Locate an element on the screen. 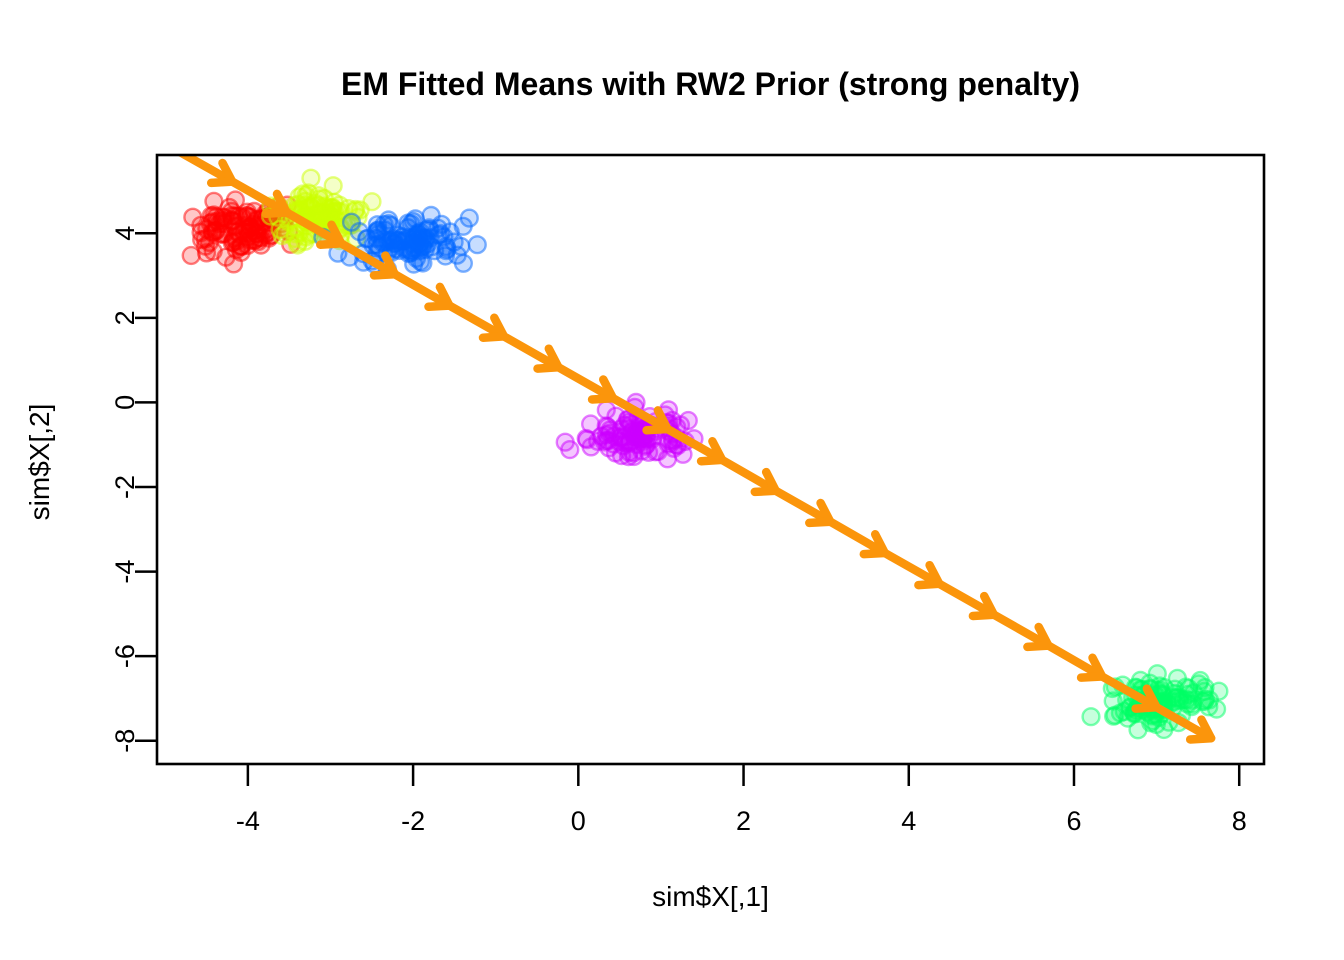 This screenshot has height=960, width=1344. x-tick-label: 6 is located at coordinates (1073, 821).